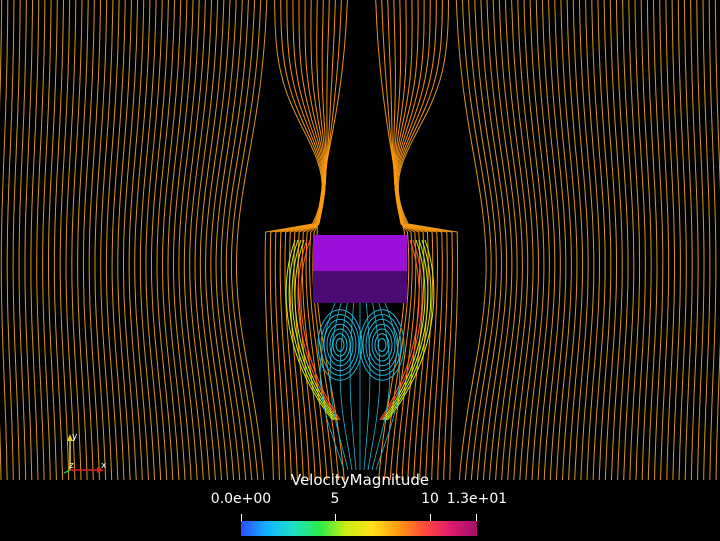 Image resolution: width=720 pixels, height=541 pixels. Describe the element at coordinates (360, 480) in the screenshot. I see `colorbar-title: VelocityMagnitude` at that location.